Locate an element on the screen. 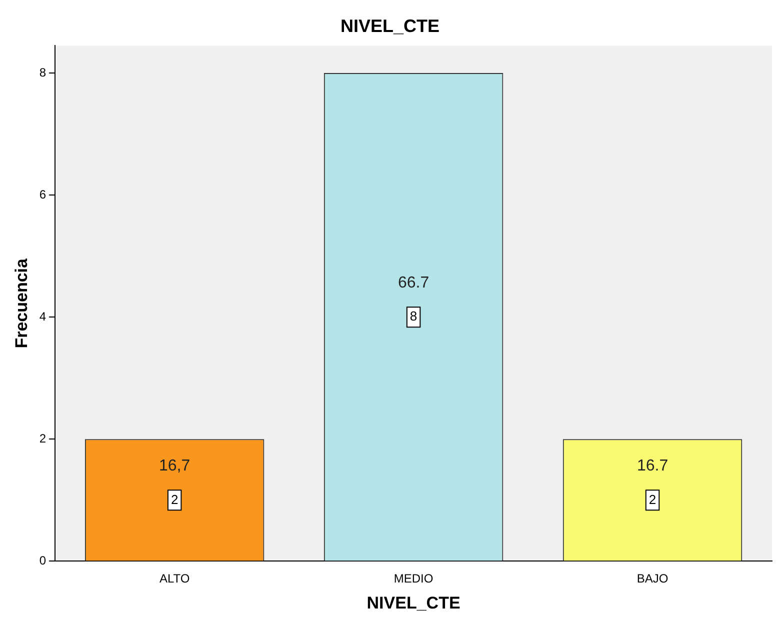 The image size is (782, 626). x-axis-title: NIVEL_CTE is located at coordinates (413, 602).